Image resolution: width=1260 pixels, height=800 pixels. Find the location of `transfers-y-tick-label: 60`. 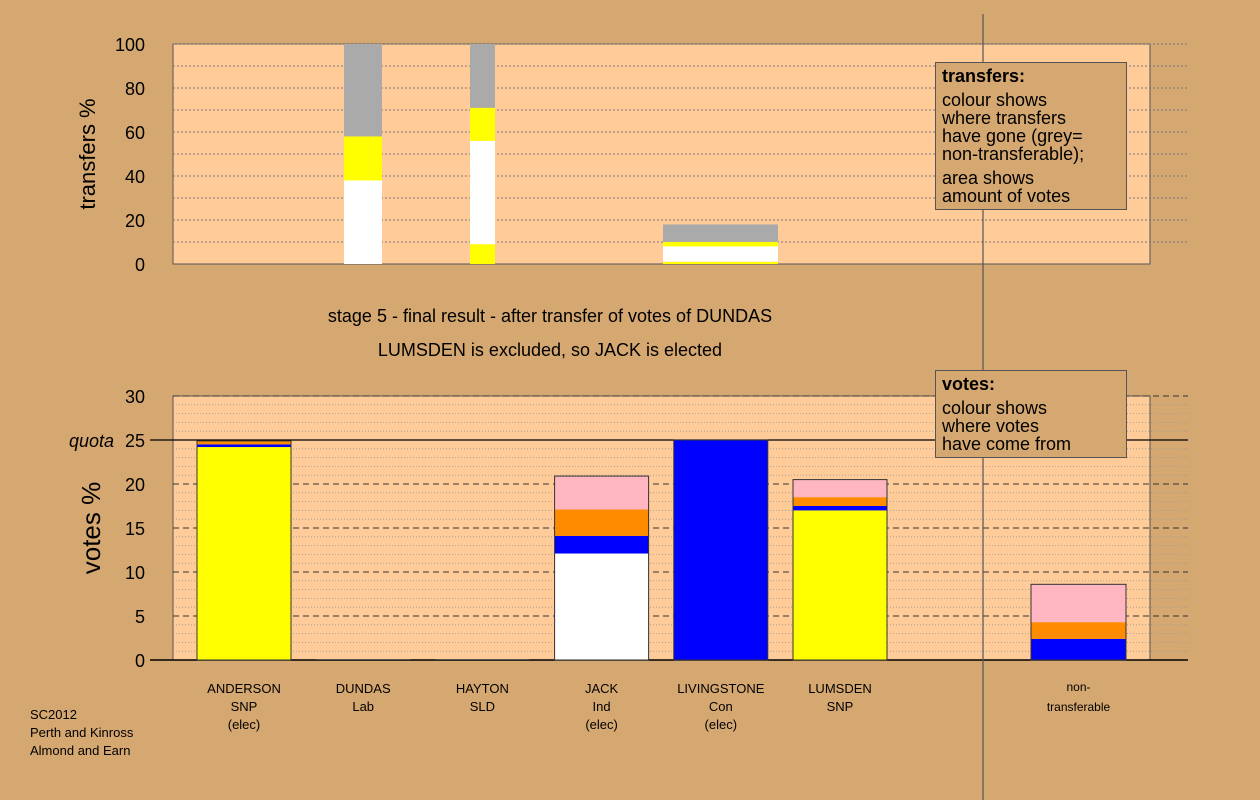

transfers-y-tick-label: 60 is located at coordinates (135, 133).